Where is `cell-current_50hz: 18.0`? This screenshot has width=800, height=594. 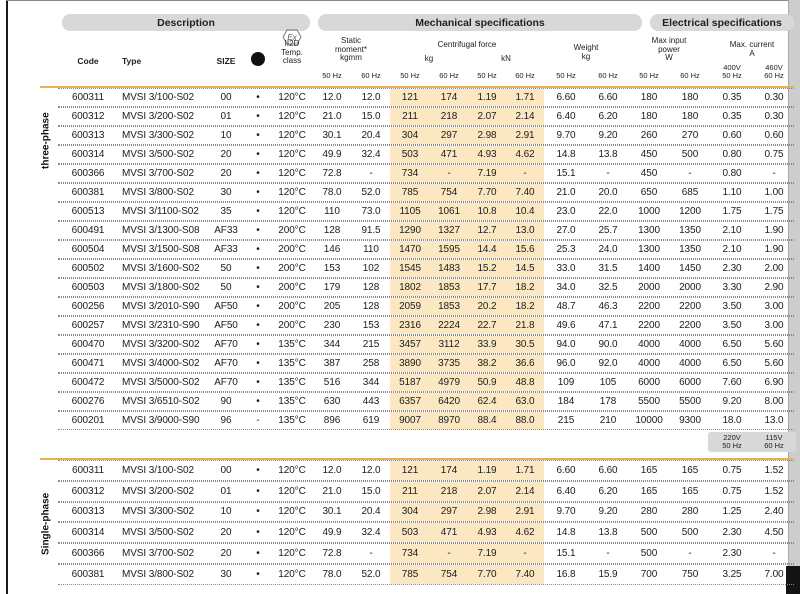 cell-current_50hz: 18.0 is located at coordinates (732, 420).